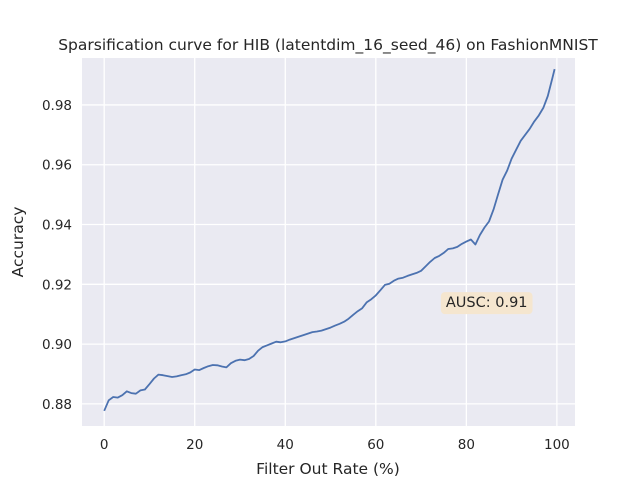 The image size is (640, 480). I want to click on x-tick-label: 80, so click(466, 445).